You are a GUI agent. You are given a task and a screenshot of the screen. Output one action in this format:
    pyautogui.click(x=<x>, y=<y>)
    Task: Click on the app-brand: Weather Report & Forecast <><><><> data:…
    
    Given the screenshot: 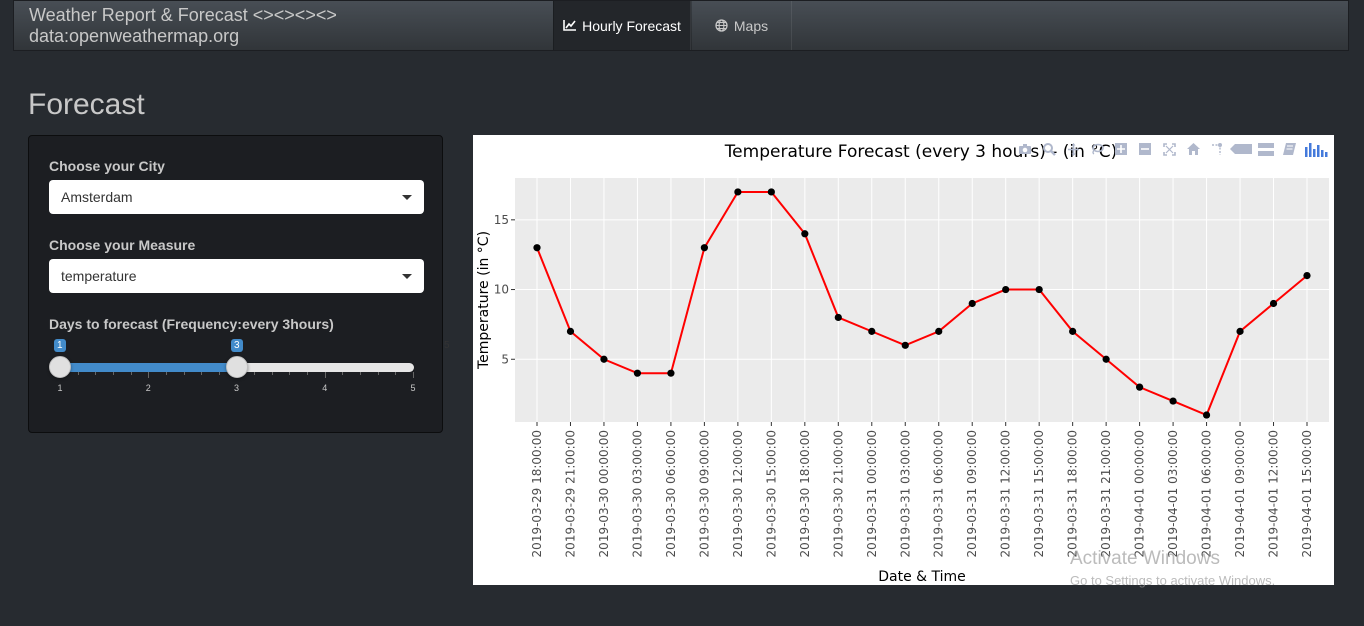 What is the action you would take?
    pyautogui.click(x=183, y=25)
    